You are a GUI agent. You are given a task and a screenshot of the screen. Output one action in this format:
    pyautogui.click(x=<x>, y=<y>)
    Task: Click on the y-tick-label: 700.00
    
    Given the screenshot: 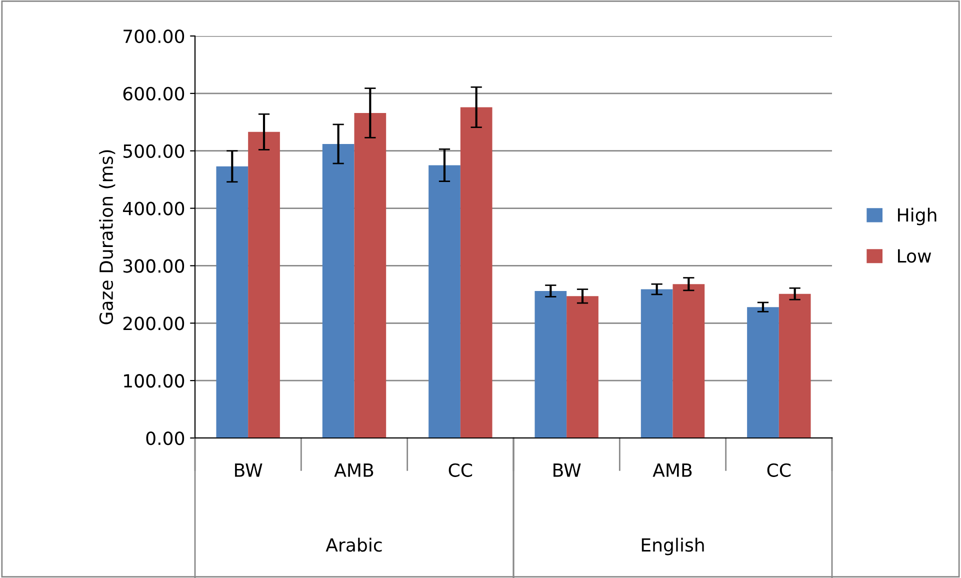 What is the action you would take?
    pyautogui.click(x=154, y=36)
    